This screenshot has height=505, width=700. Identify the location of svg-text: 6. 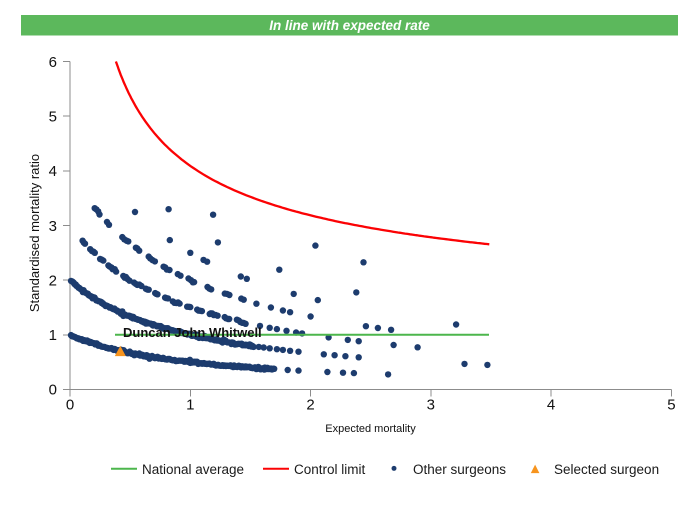
(53, 62).